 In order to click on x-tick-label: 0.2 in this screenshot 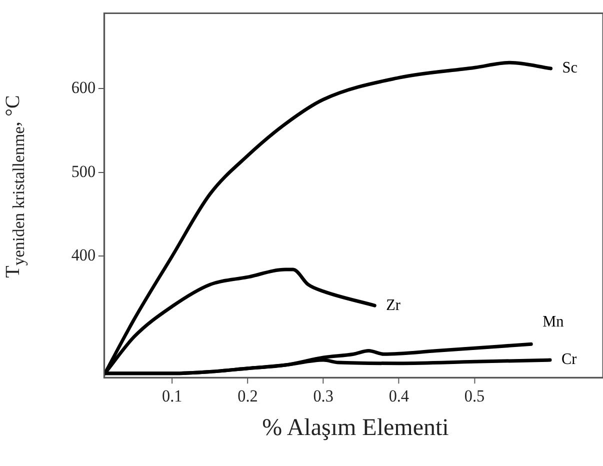, I will do `click(248, 396)`.